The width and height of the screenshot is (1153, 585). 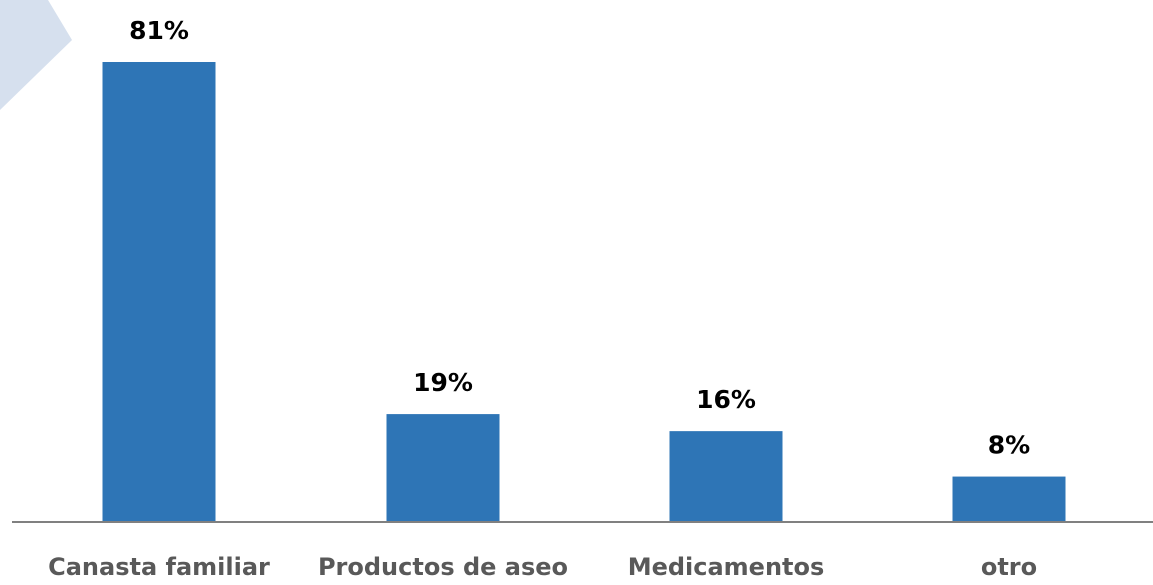 What do you see at coordinates (1009, 499) in the screenshot?
I see `bar-otro` at bounding box center [1009, 499].